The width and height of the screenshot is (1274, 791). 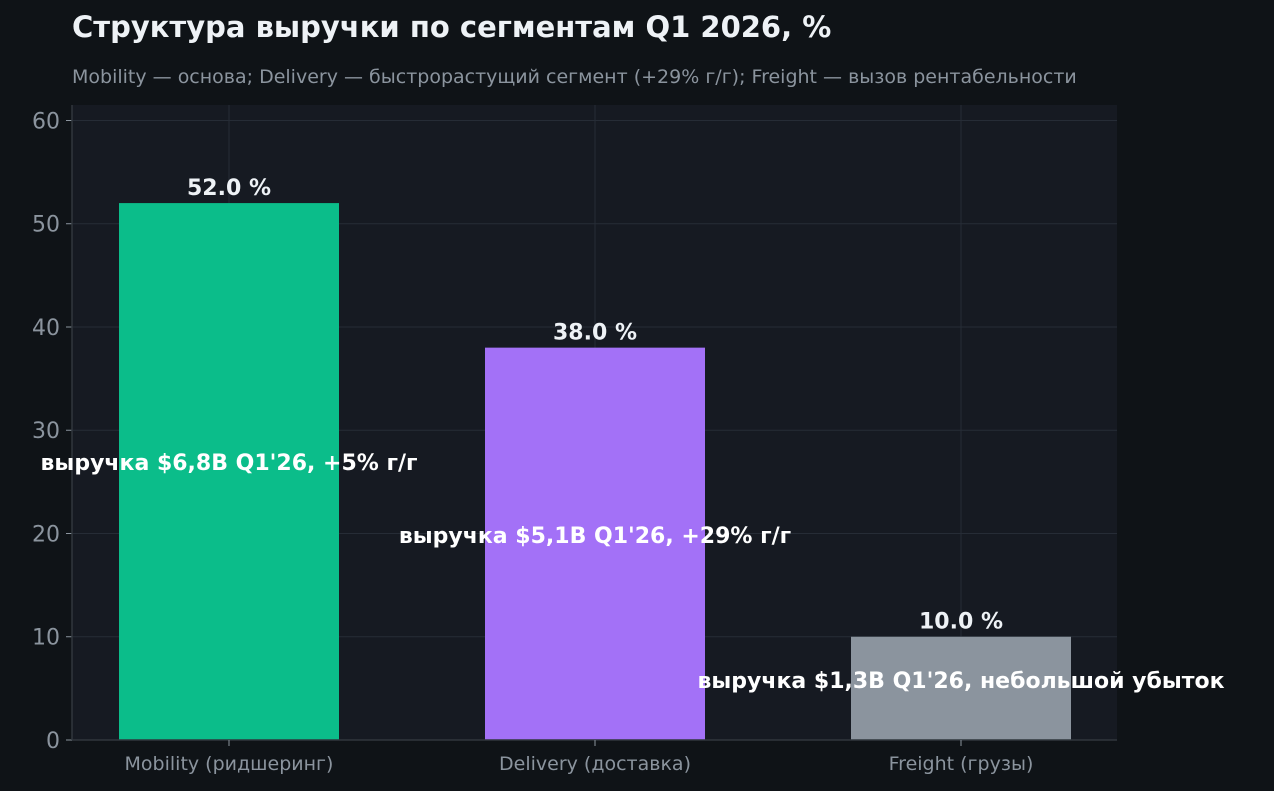 What do you see at coordinates (46, 328) in the screenshot?
I see `y-tick-label: 40` at bounding box center [46, 328].